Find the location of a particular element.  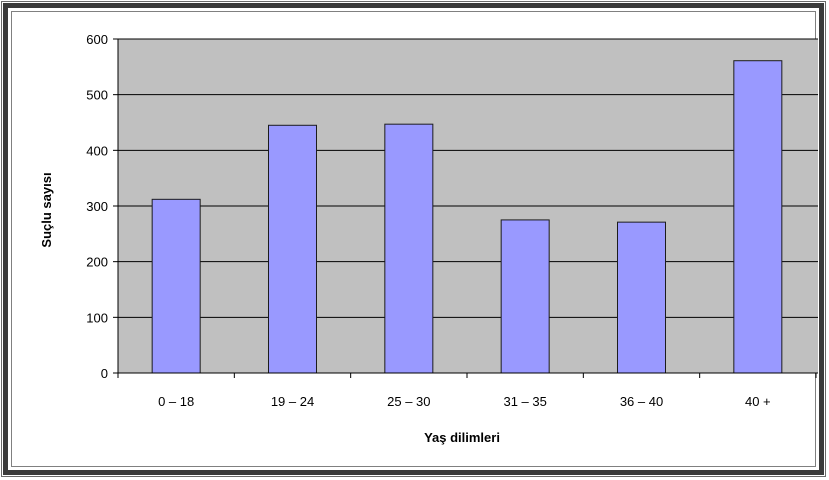

x-tick-label: 25 – 30 is located at coordinates (408, 401).